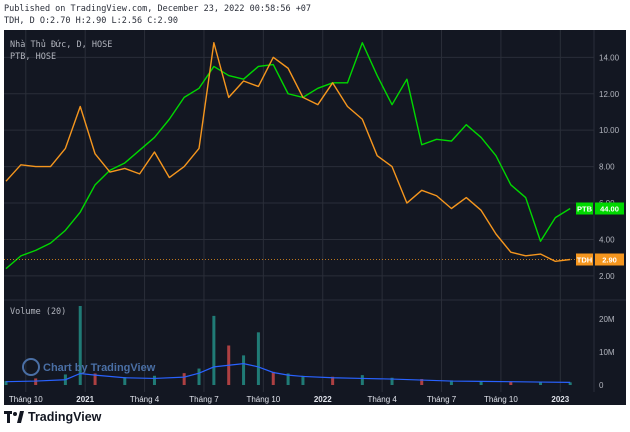 The image size is (630, 432). I want to click on series-name-text: TDH, so click(584, 260).